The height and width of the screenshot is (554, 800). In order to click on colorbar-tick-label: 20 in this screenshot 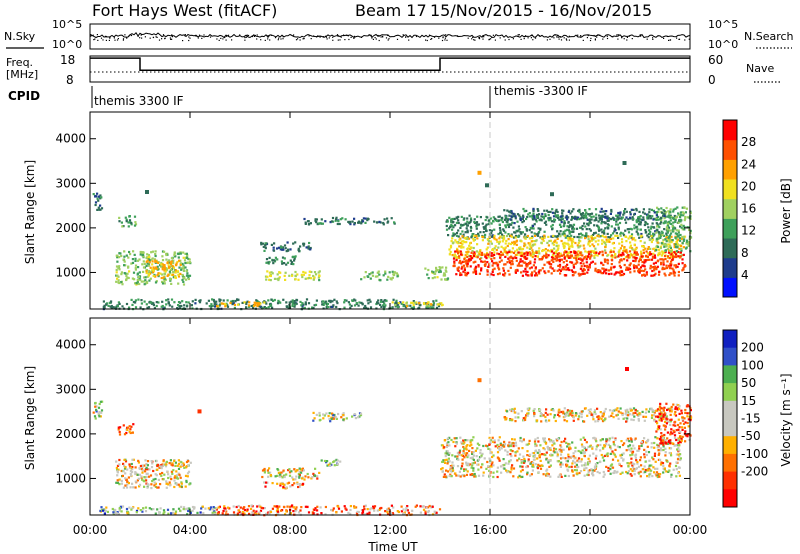, I will do `click(748, 186)`.